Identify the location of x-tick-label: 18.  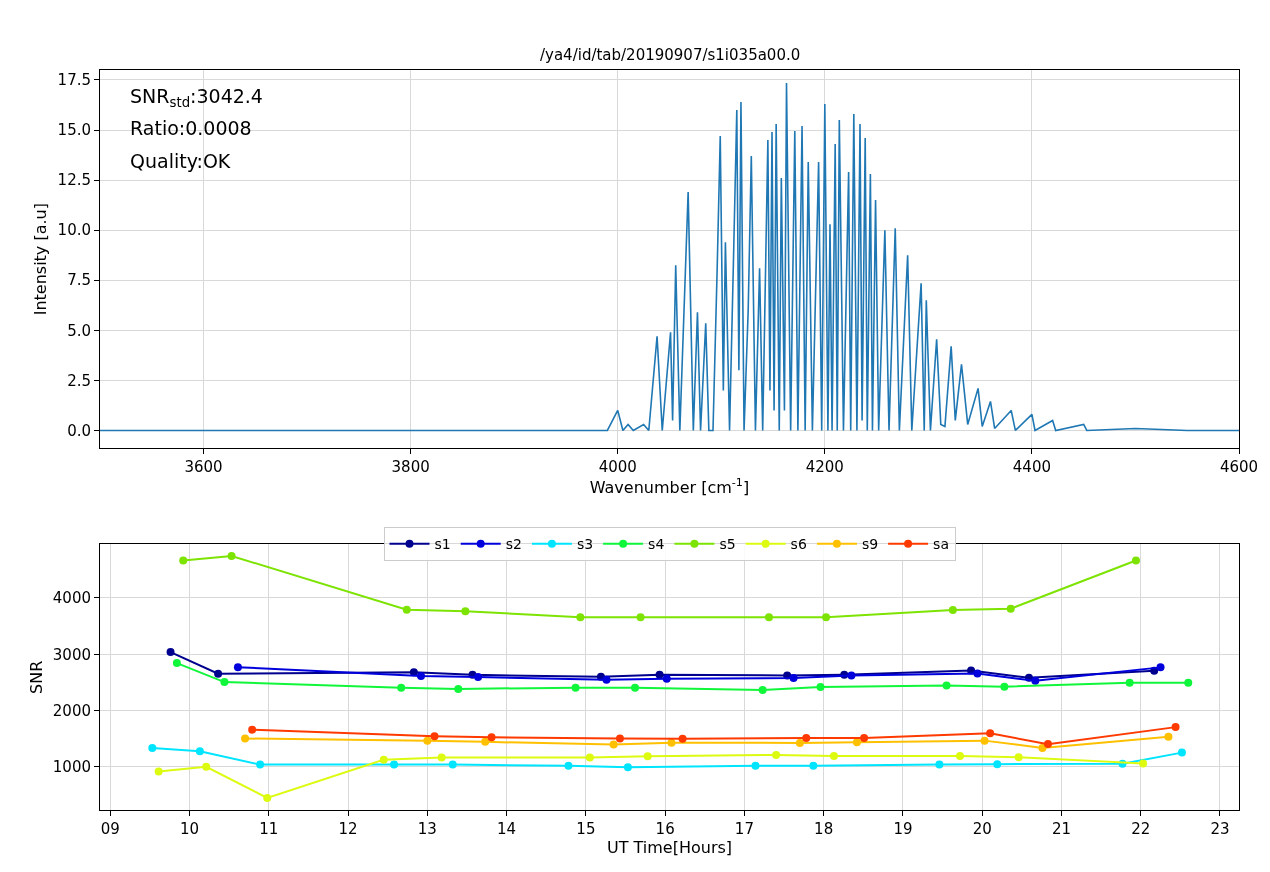
(824, 829).